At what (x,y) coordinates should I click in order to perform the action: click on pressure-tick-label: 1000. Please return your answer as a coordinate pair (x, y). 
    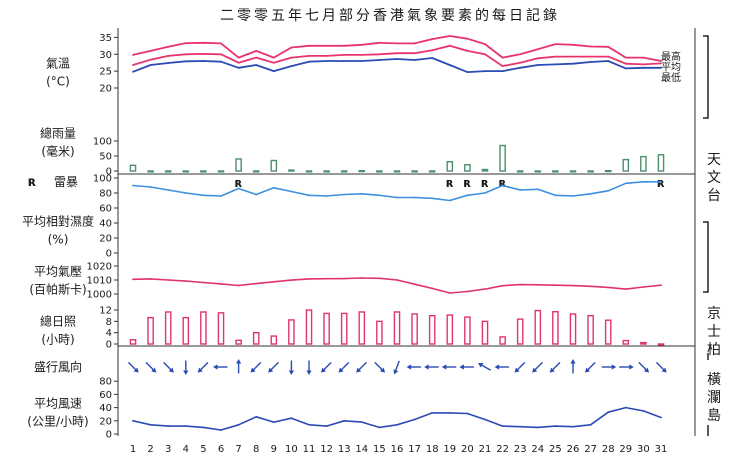
    Looking at the image, I should click on (99, 295).